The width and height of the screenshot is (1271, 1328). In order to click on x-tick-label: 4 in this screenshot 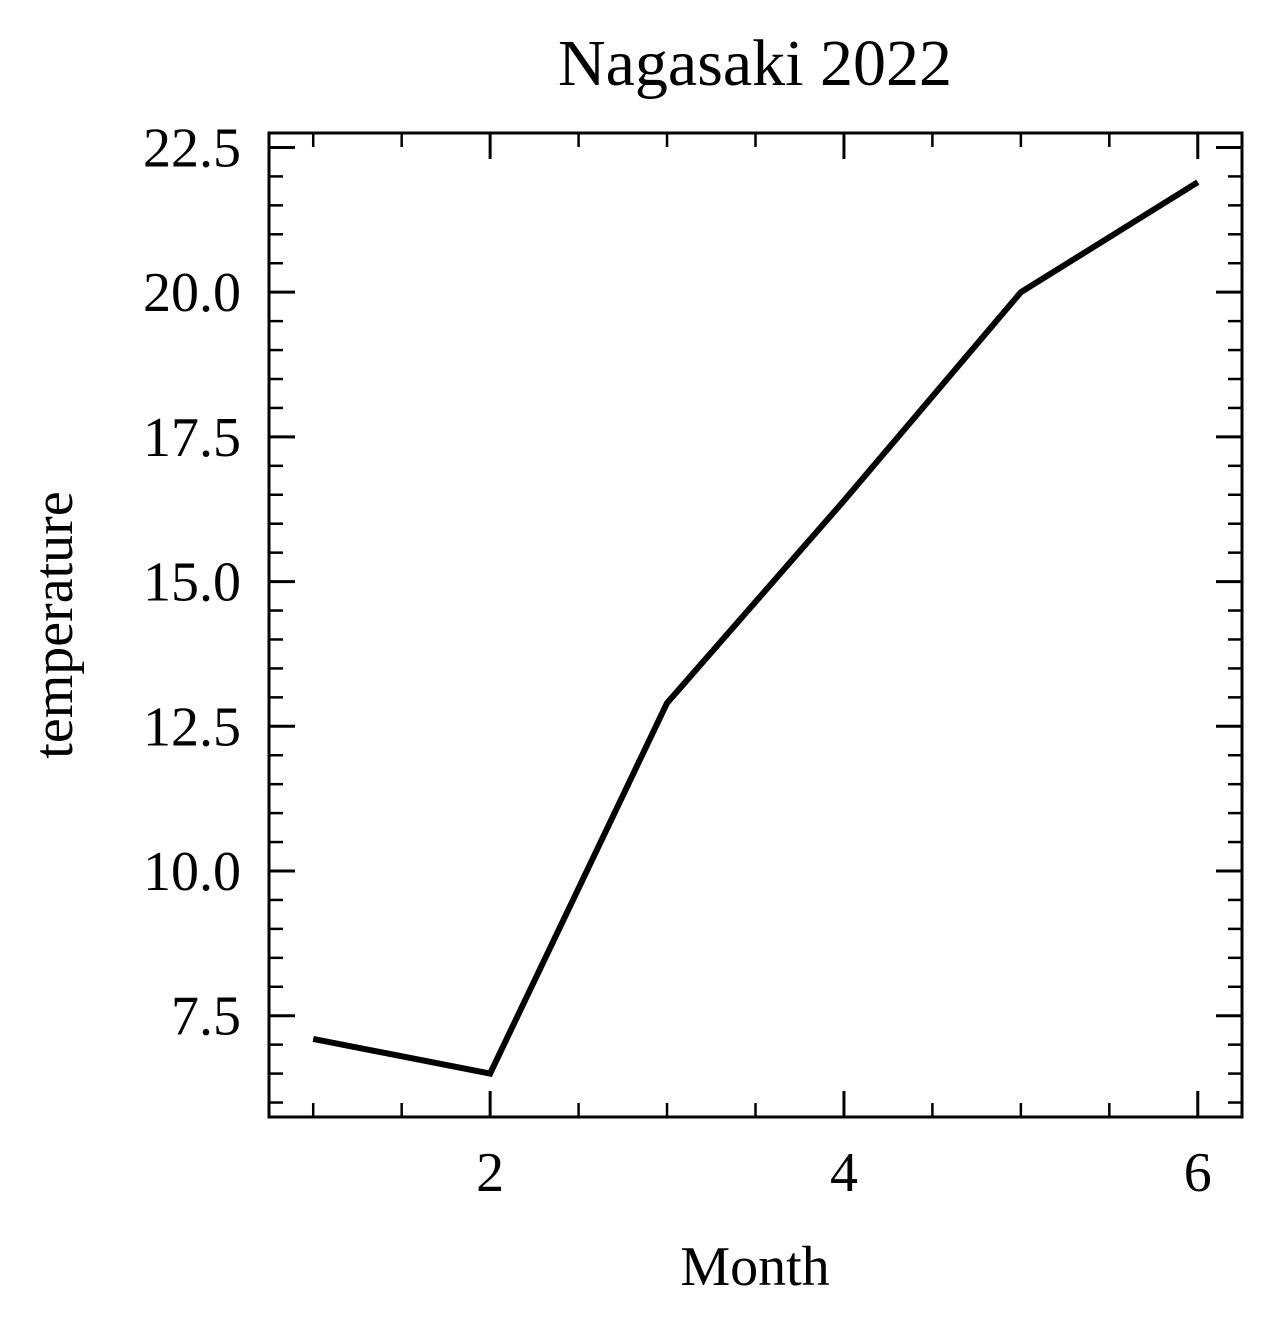, I will do `click(844, 1173)`.